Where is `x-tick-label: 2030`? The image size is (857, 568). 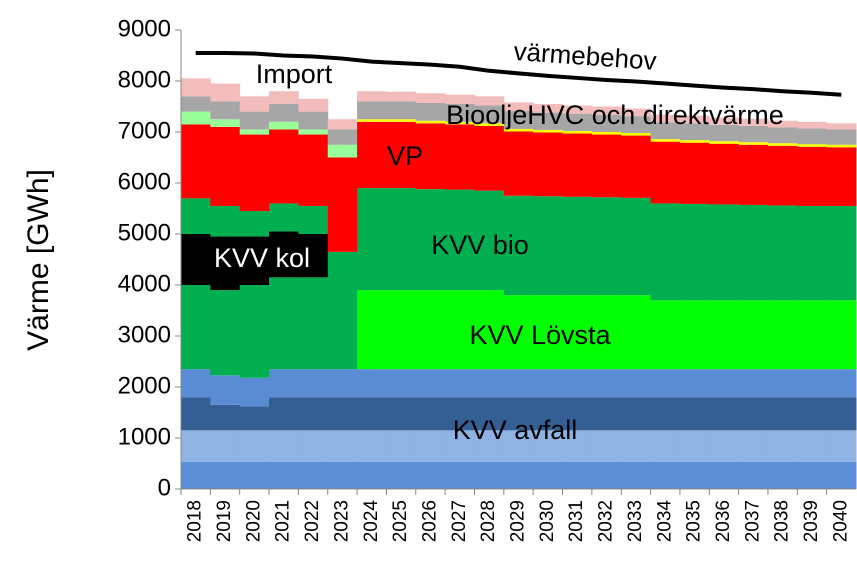
x-tick-label: 2030 is located at coordinates (547, 521).